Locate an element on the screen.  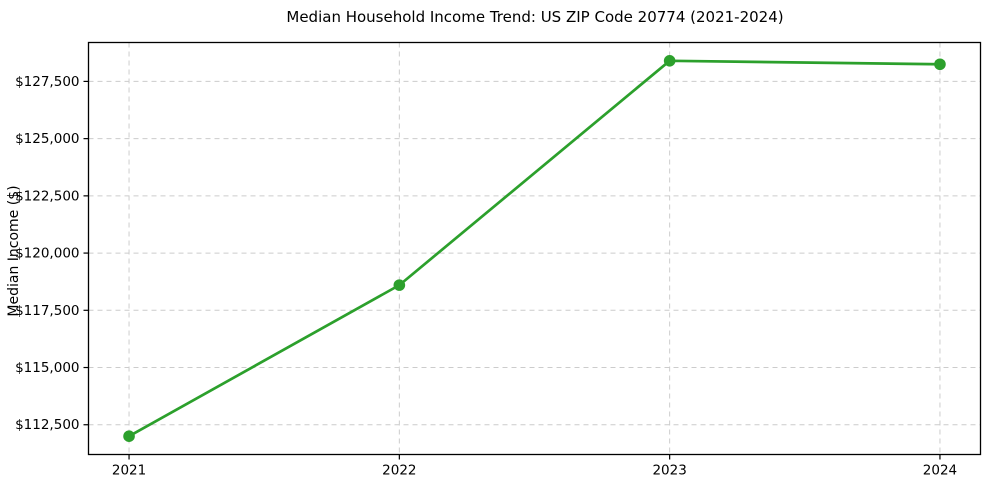
y-tick-label: $120,000 is located at coordinates (47, 254).